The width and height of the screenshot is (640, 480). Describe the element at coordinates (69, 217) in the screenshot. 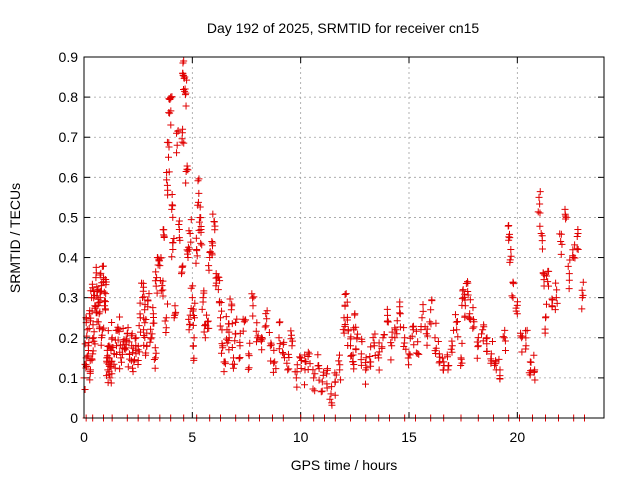

I see `y-tick-label: 0.5` at that location.